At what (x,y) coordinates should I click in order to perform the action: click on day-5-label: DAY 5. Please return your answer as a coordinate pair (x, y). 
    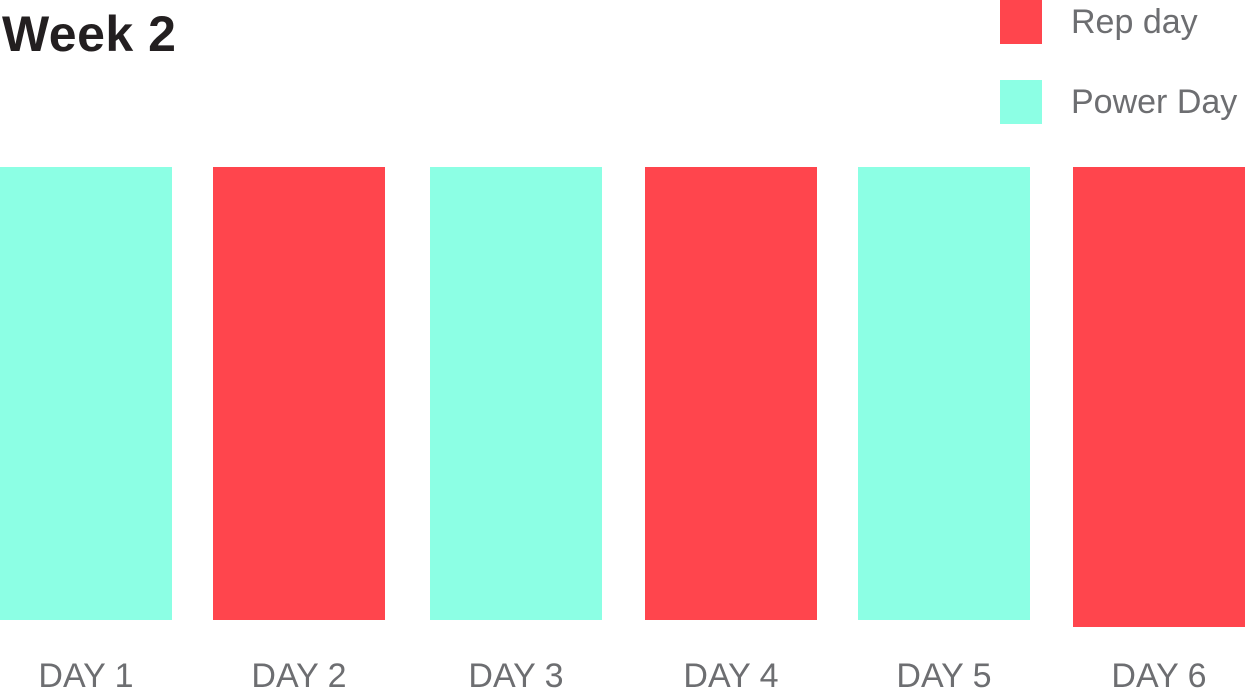
    Looking at the image, I should click on (944, 676).